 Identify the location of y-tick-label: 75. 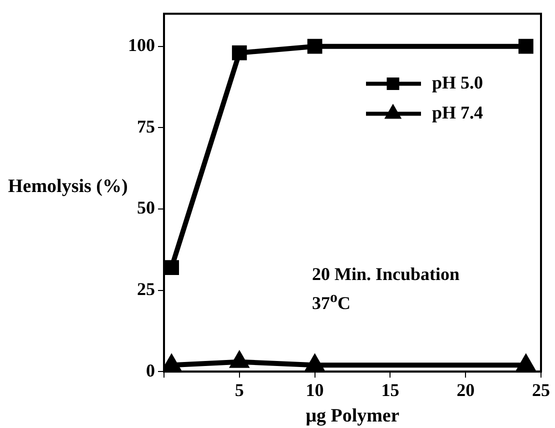
(146, 126).